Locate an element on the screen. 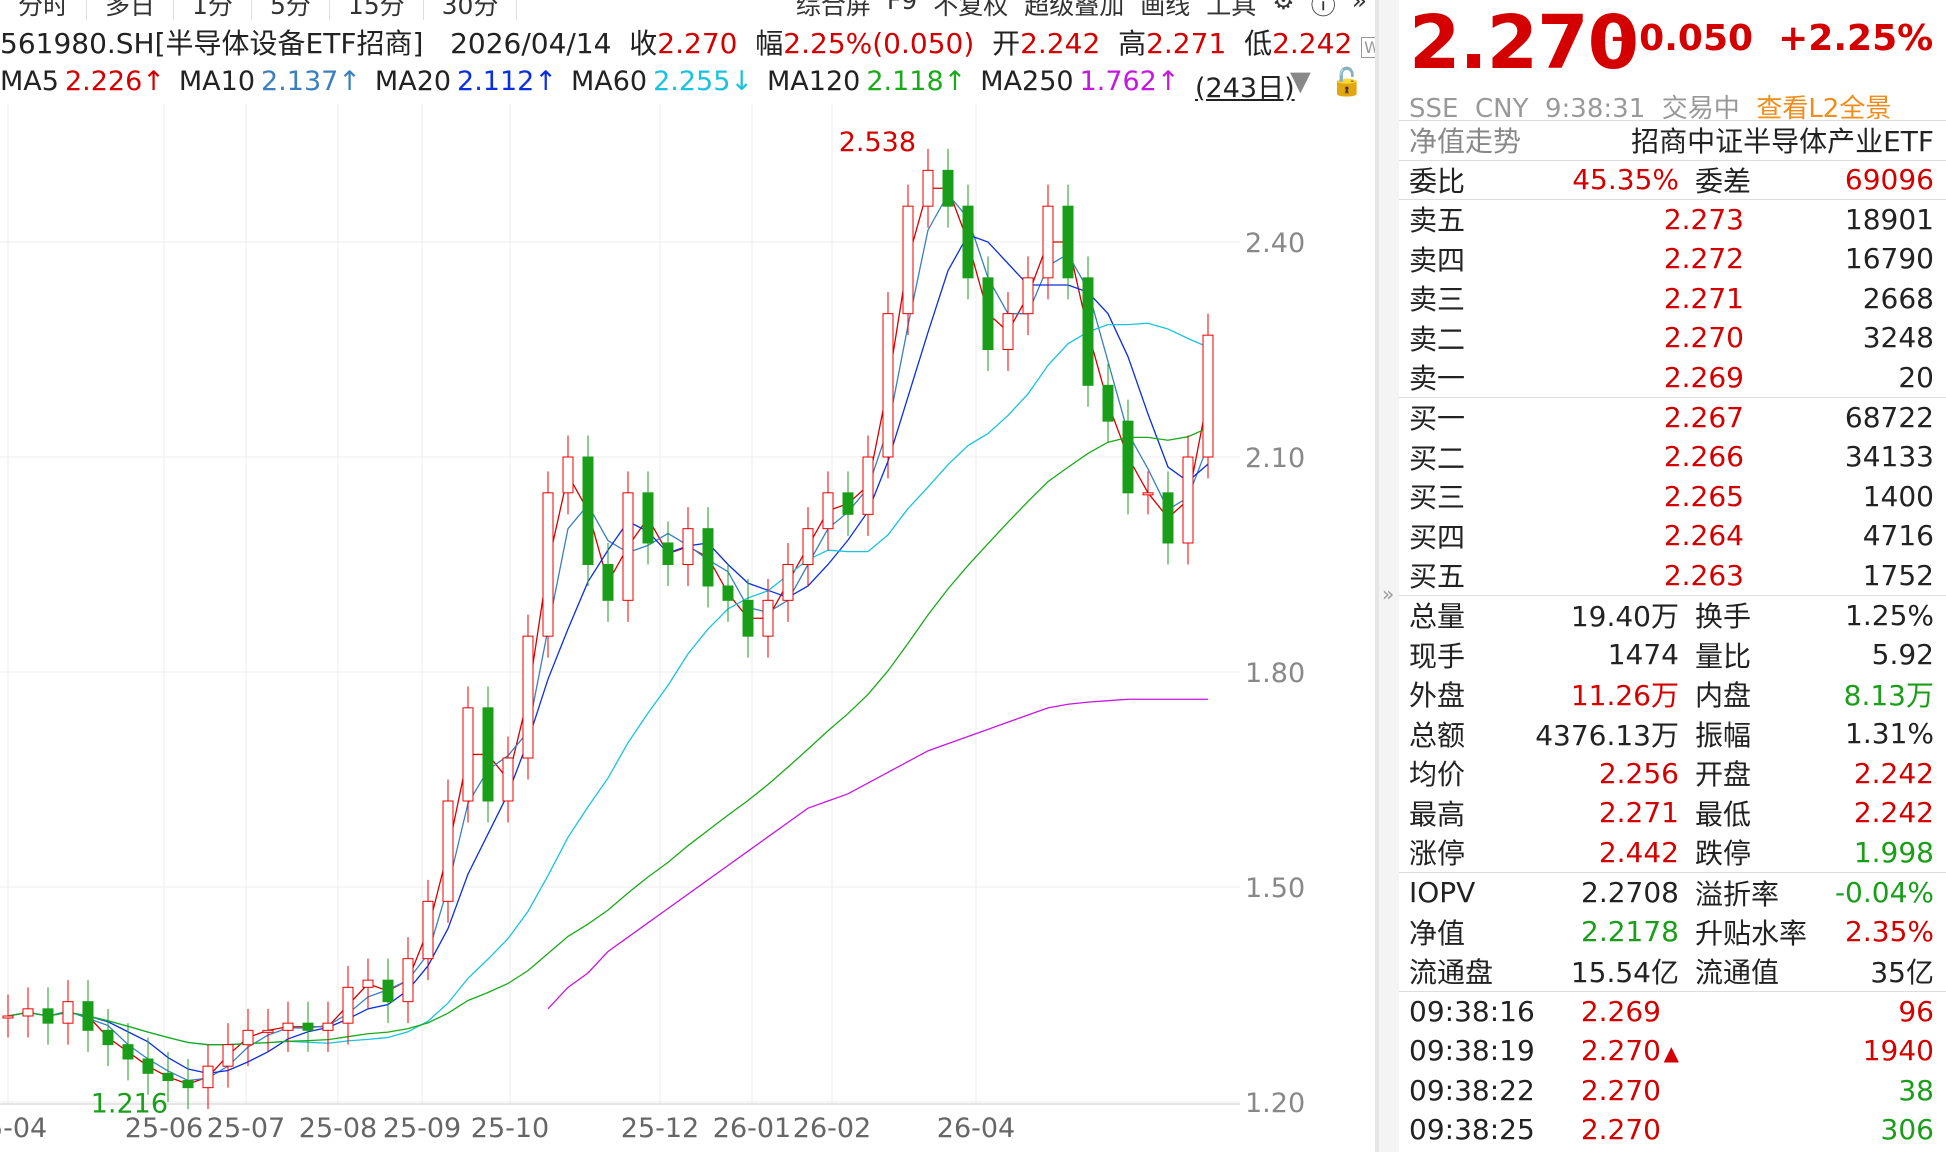 The height and width of the screenshot is (1152, 1946). draw-line-button: 画线 is located at coordinates (1165, 10).